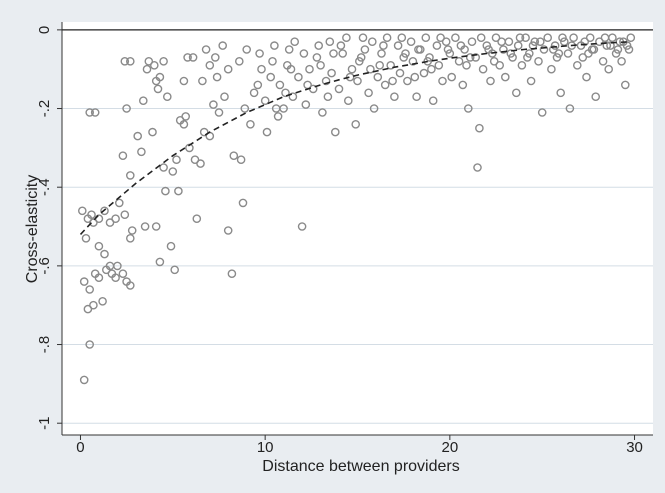 The height and width of the screenshot is (493, 665). I want to click on y-tick-label: -.8, so click(44, 345).